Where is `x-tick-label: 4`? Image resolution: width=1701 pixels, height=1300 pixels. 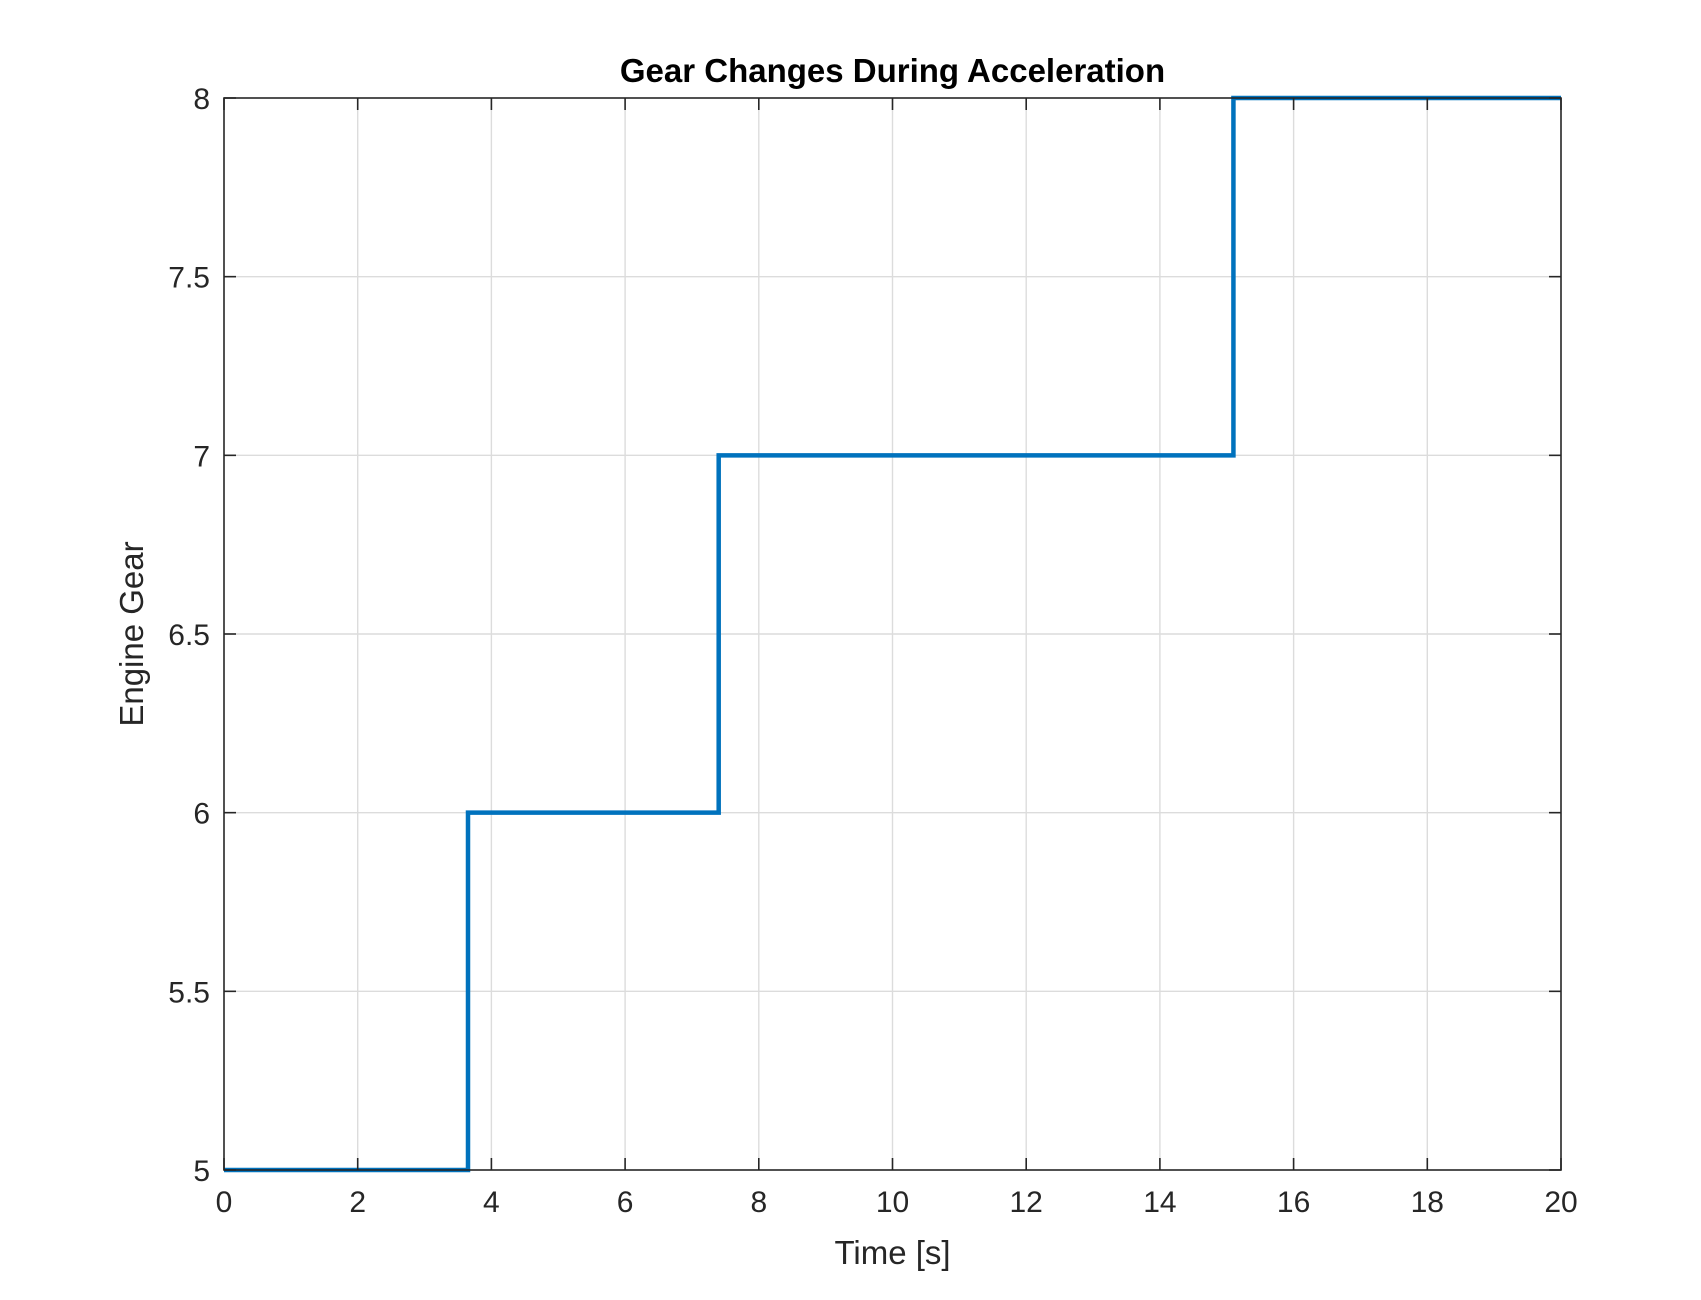 x-tick-label: 4 is located at coordinates (491, 1202).